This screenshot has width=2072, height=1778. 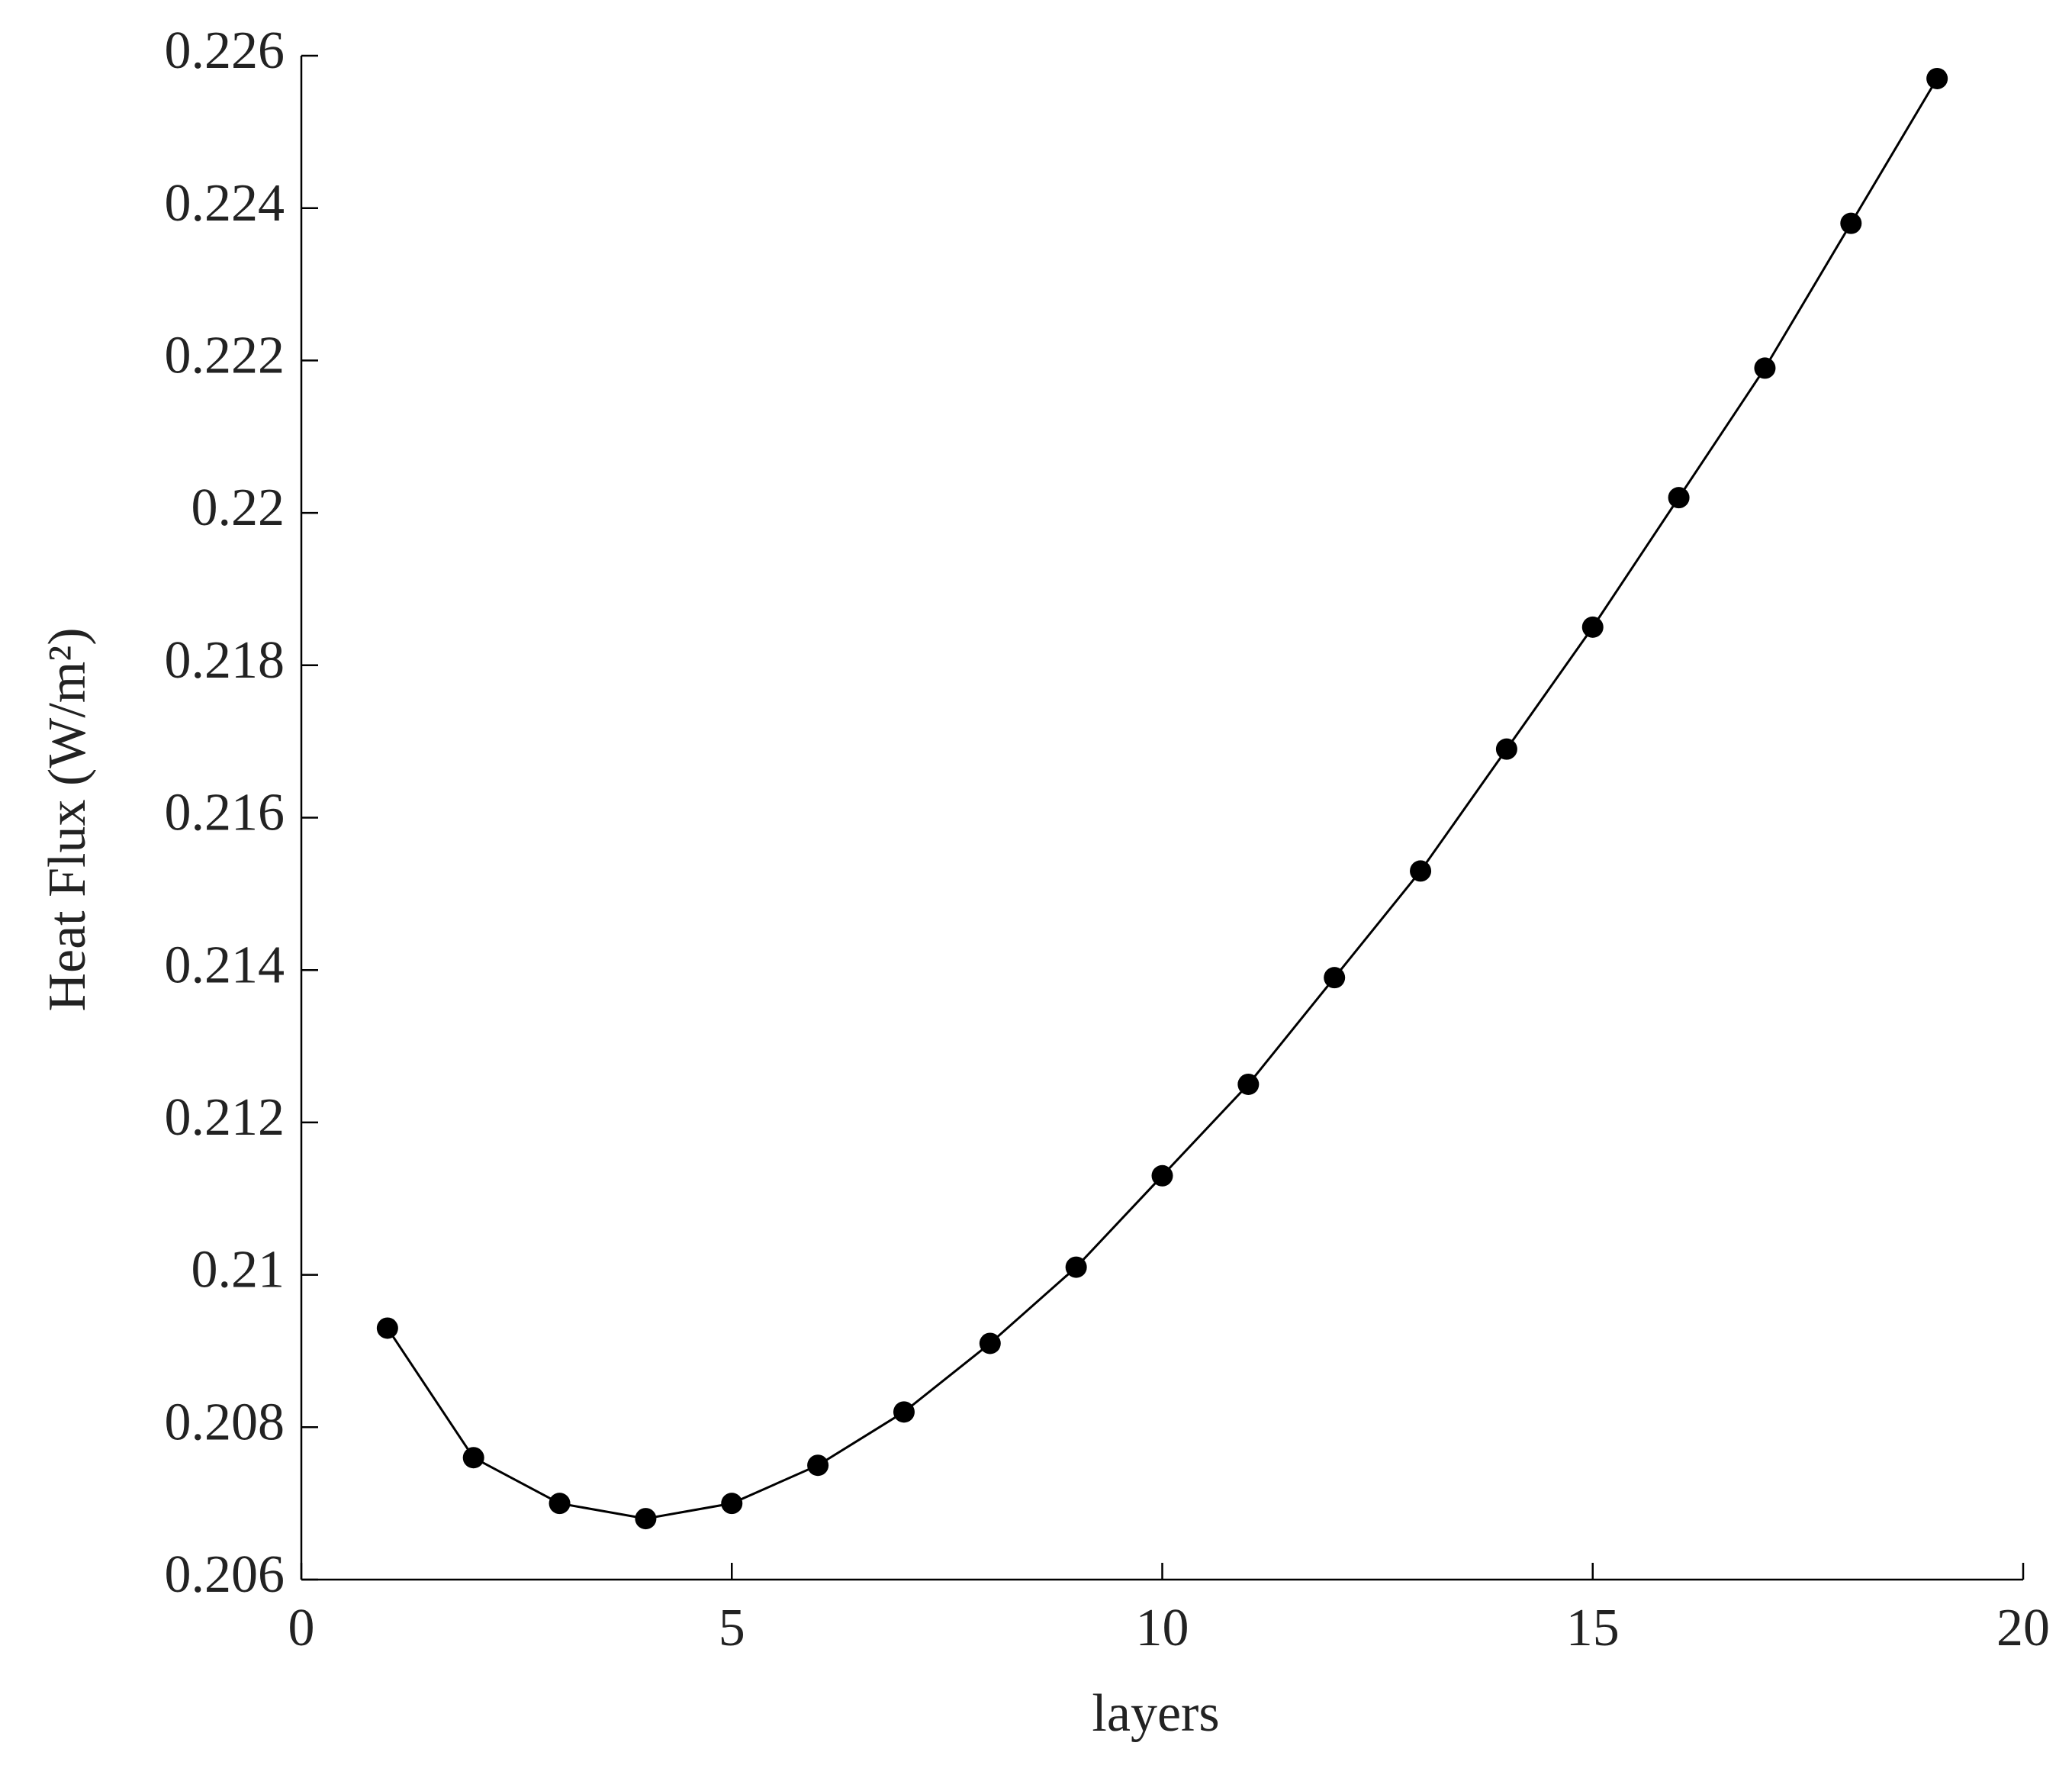 What do you see at coordinates (225, 813) in the screenshot?
I see `y-tick-label: 0.216` at bounding box center [225, 813].